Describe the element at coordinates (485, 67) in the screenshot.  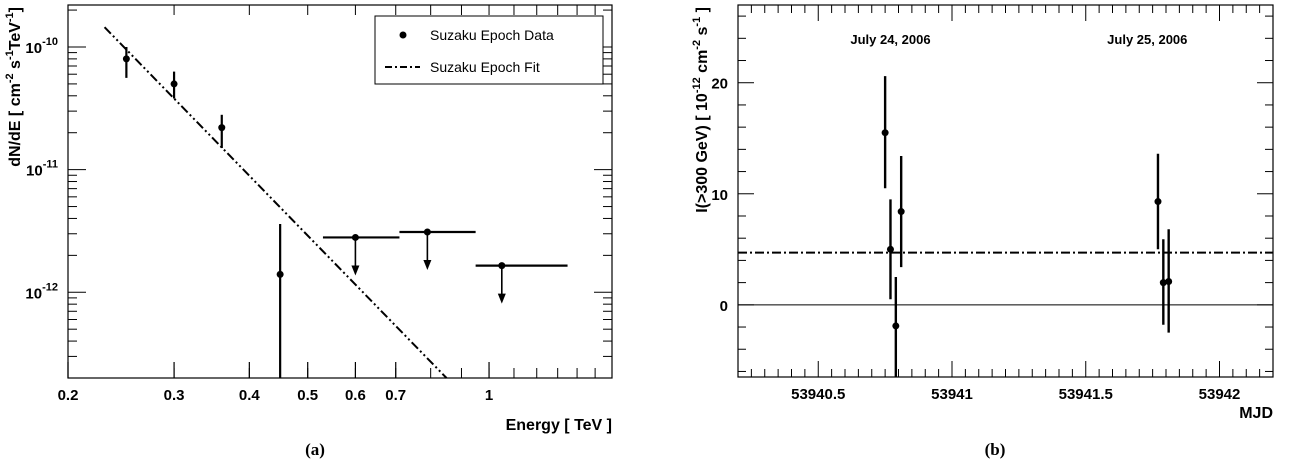
I see `legend-fit-label: Suzaku Epoch Fit` at that location.